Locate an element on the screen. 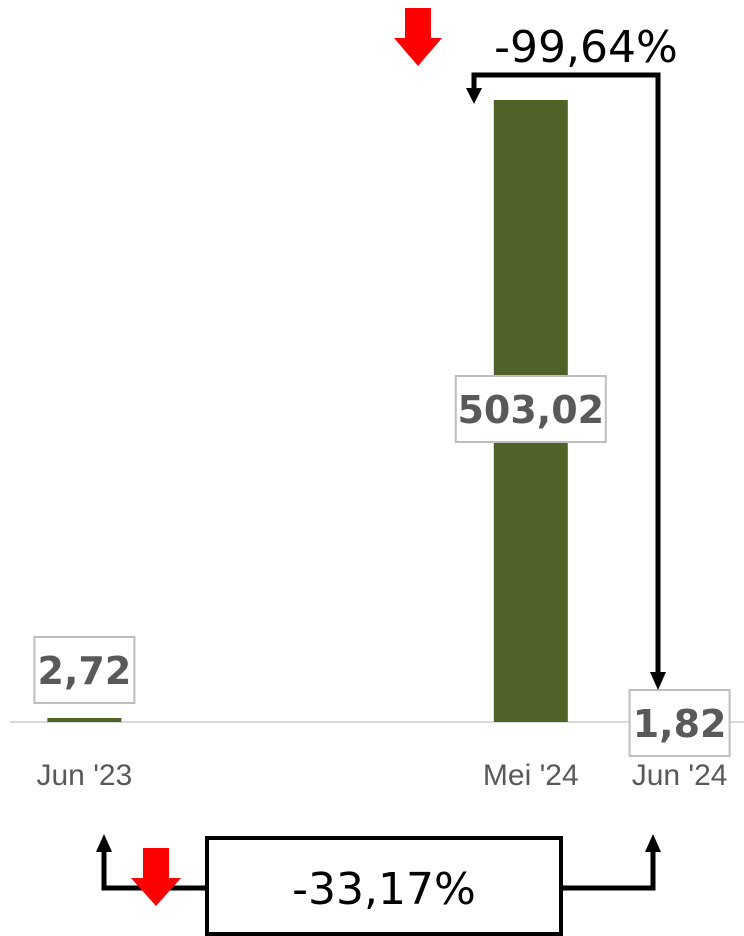 The height and width of the screenshot is (936, 744). mom-change-label: -99,64% is located at coordinates (586, 47).